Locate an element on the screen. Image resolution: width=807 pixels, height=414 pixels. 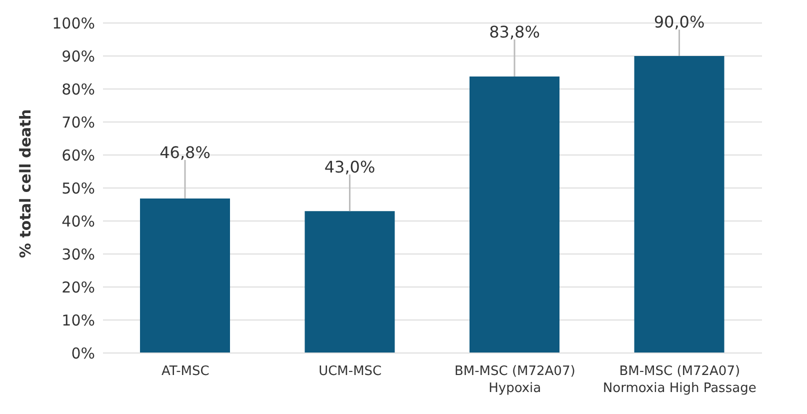
y-tick-label: 70% is located at coordinates (78, 122).